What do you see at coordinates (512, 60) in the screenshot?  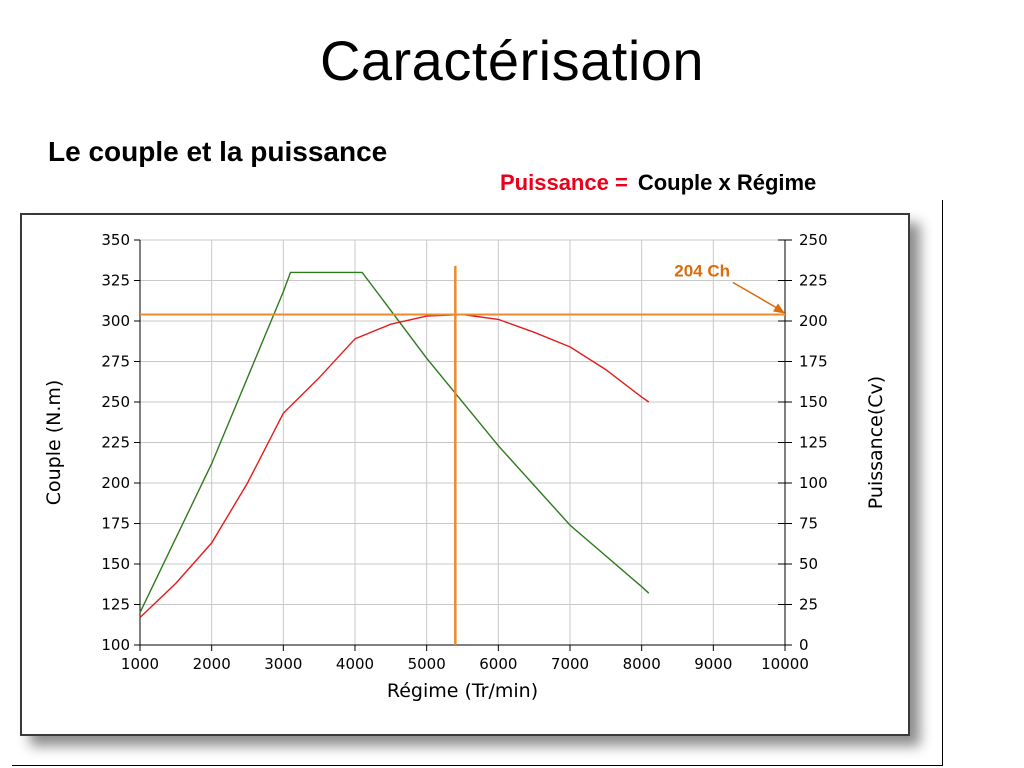 I see `slide-title: Caractérisation` at bounding box center [512, 60].